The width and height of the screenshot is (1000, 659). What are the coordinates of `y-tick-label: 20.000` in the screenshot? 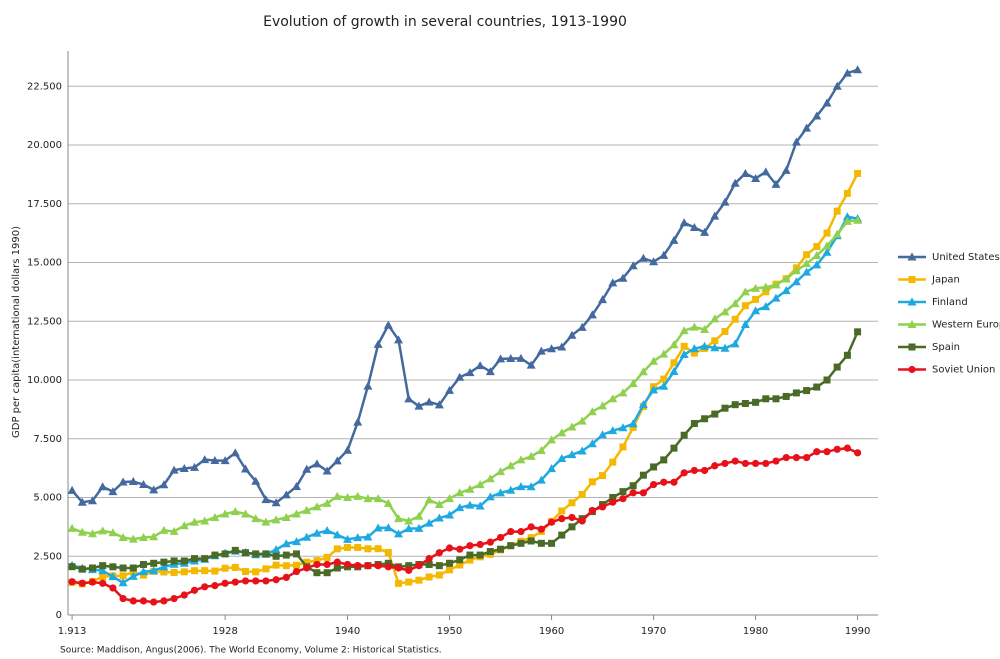 It's located at (44, 145).